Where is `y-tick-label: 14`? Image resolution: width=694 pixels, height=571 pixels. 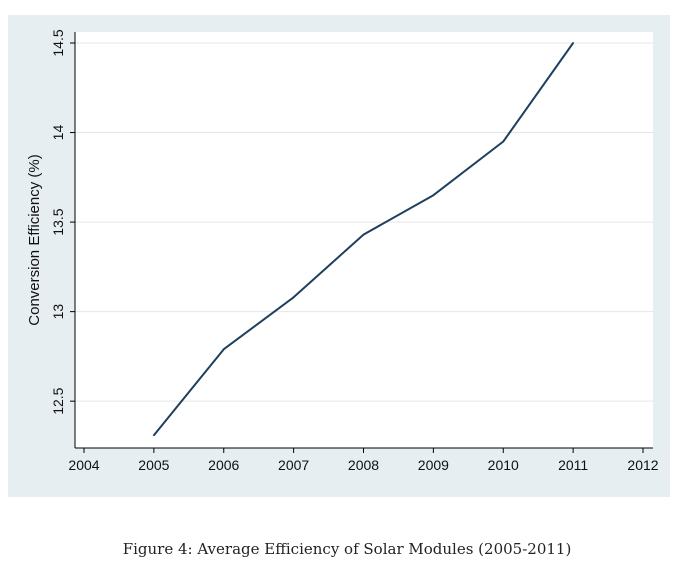 y-tick-label: 14 is located at coordinates (58, 133).